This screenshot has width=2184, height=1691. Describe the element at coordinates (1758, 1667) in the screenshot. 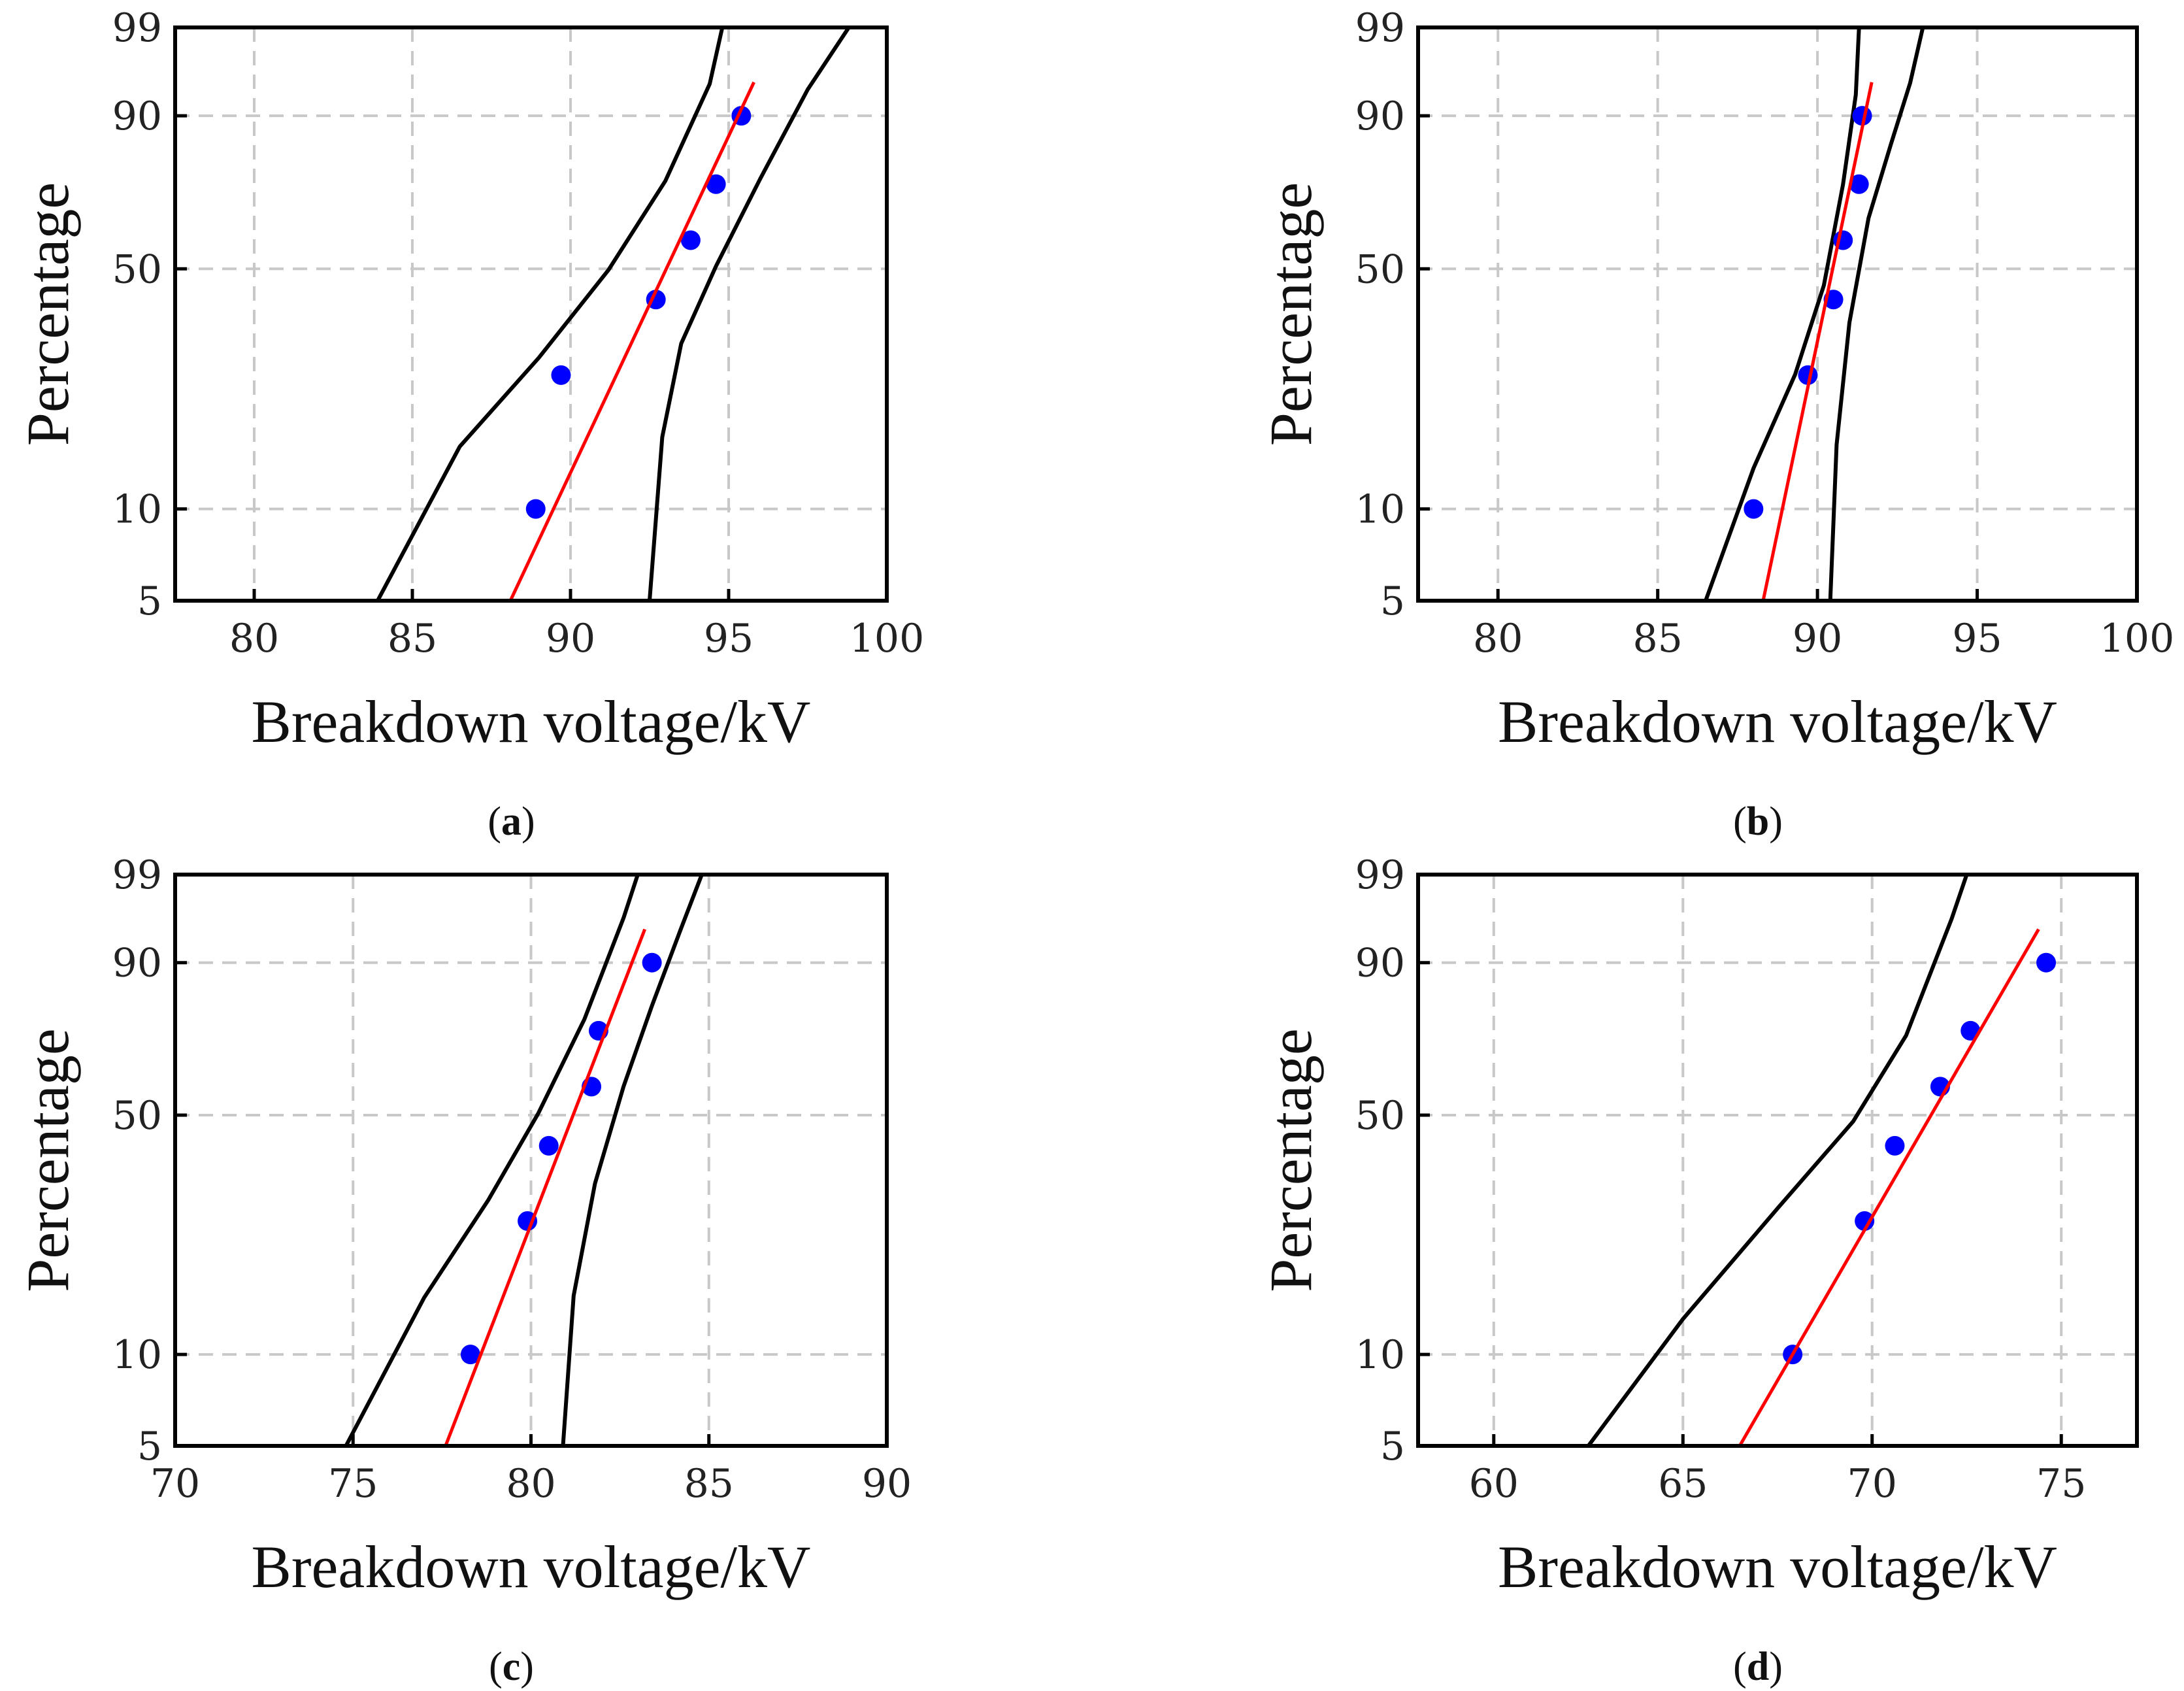

I see `panel-caption: (d)` at that location.